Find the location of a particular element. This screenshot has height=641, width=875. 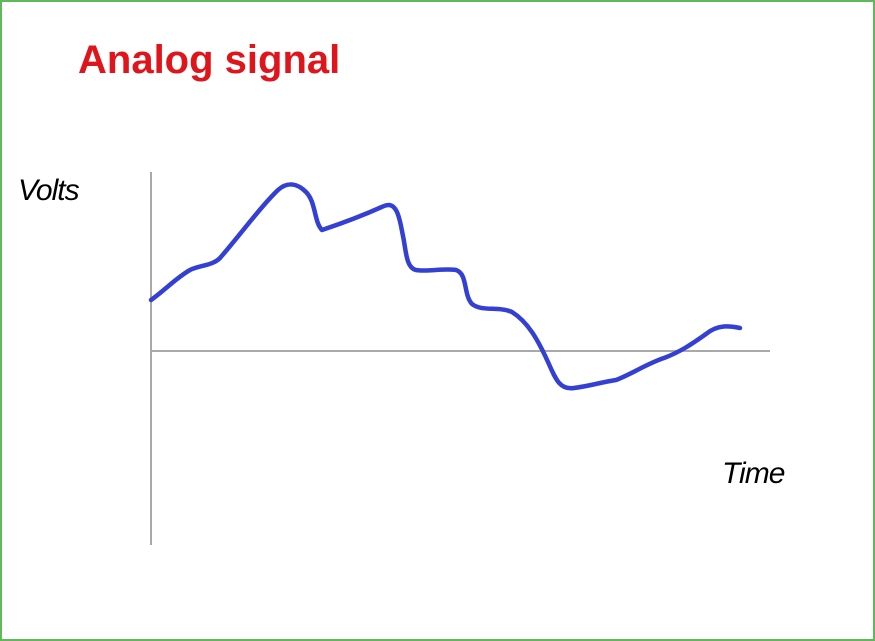

y-axis-label: Volts is located at coordinates (49, 190).